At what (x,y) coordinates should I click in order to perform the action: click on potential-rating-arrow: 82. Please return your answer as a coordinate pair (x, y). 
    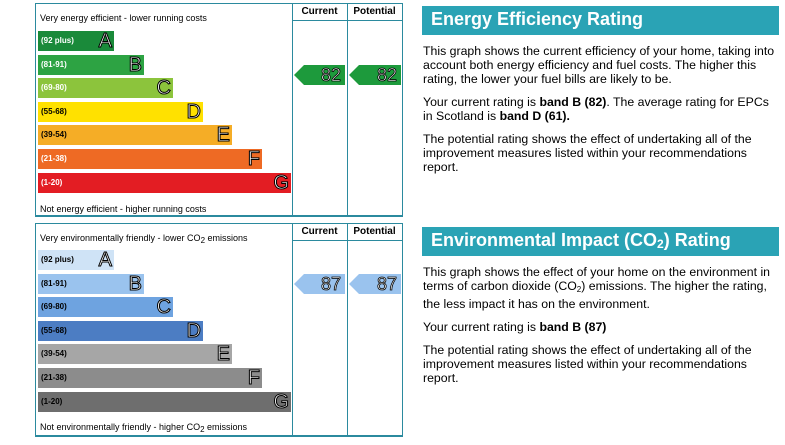
    Looking at the image, I should click on (375, 75).